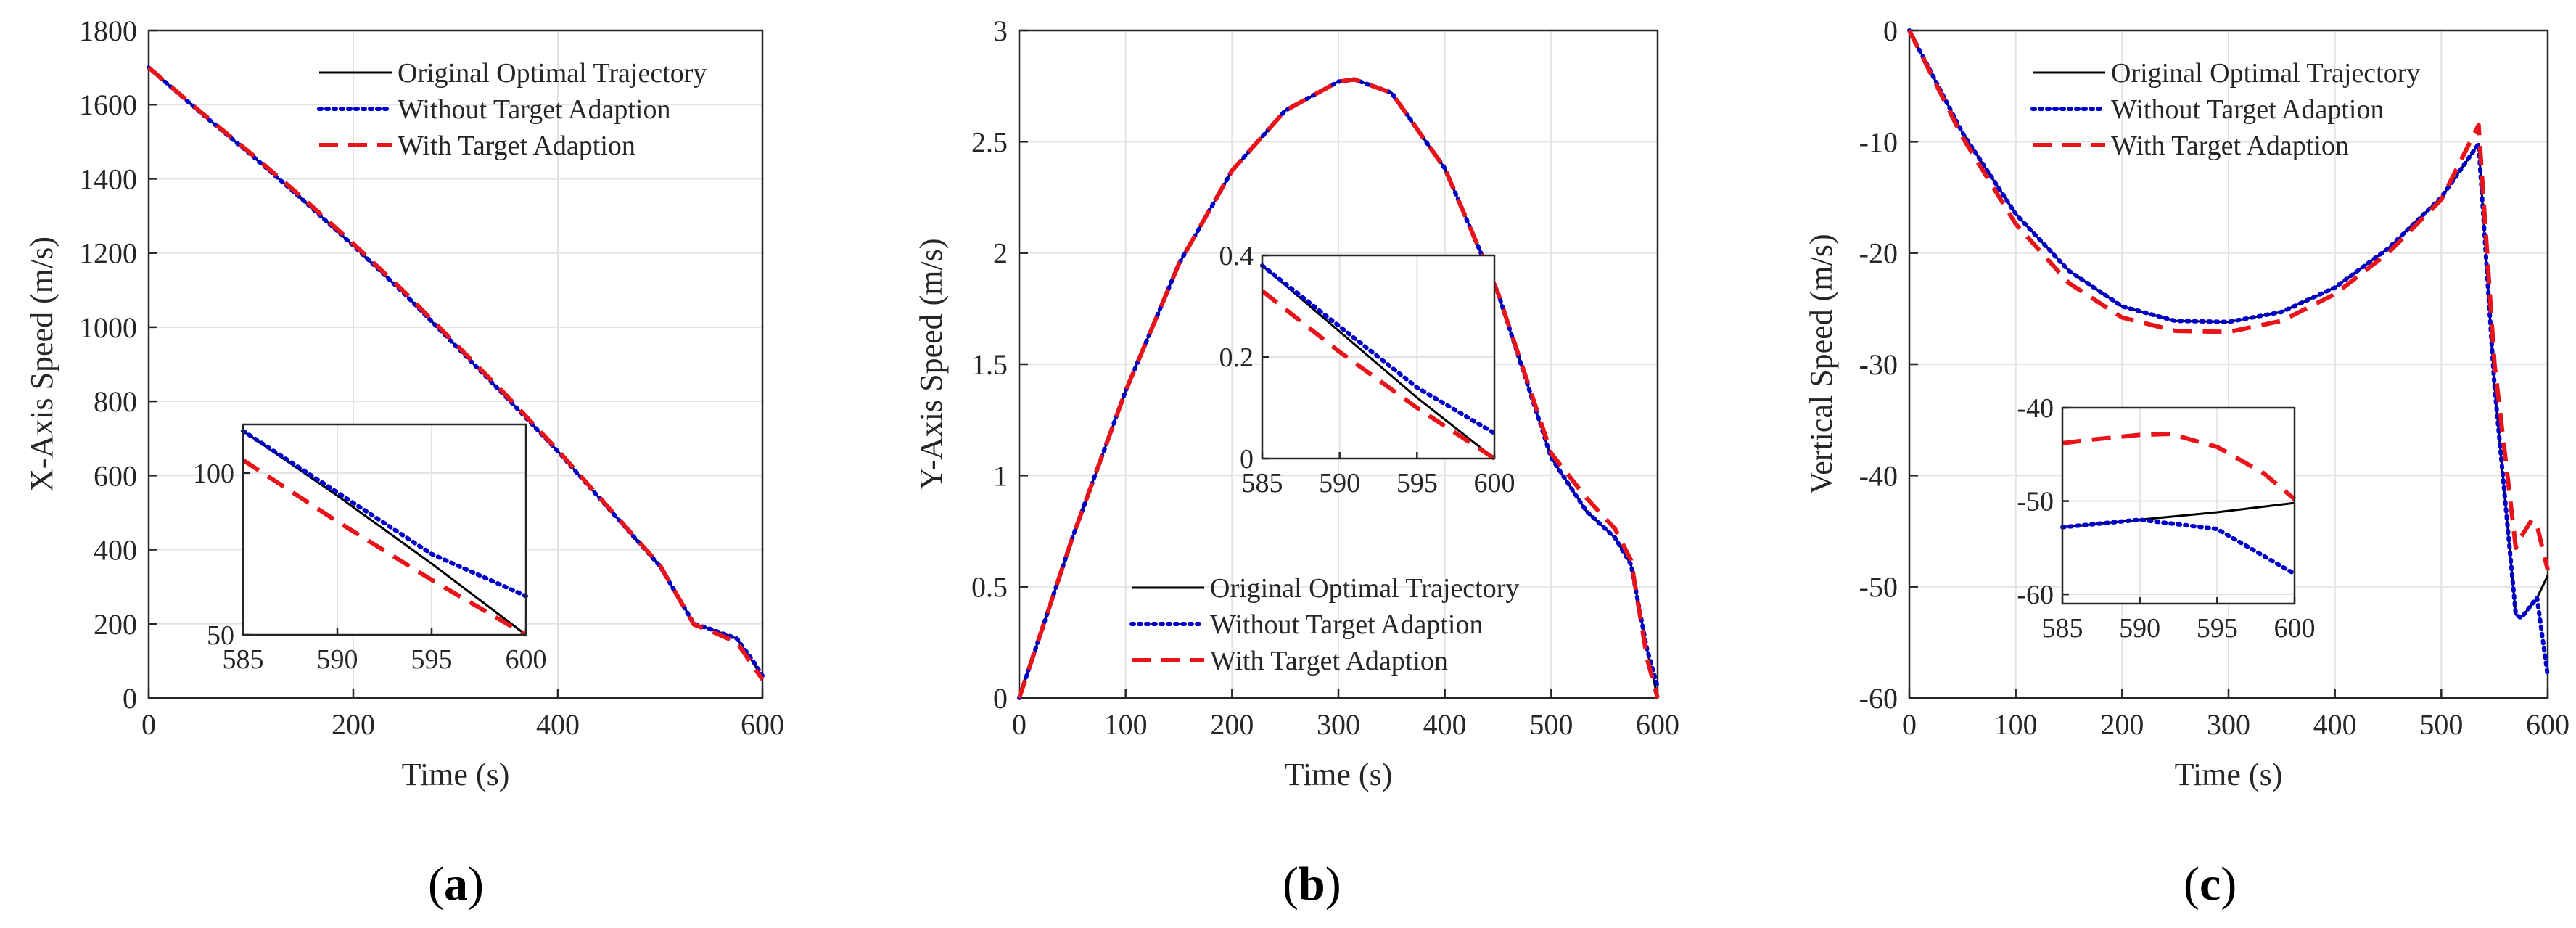  Describe the element at coordinates (115, 475) in the screenshot. I see `y-tick-label: 600` at that location.